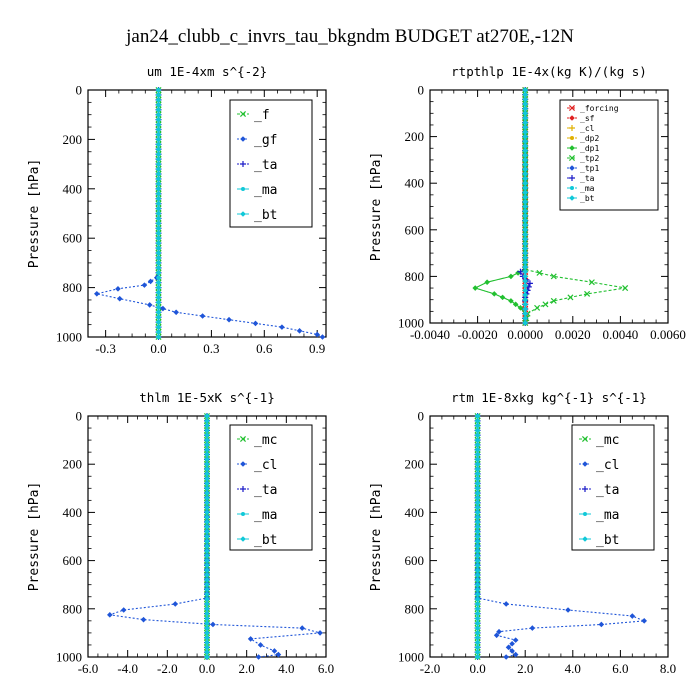 The width and height of the screenshot is (700, 700). I want to click on legend: _forcing_sf_cl_dp2_dp1_tp2_tp1_ta_ma_bt, so click(609, 155).